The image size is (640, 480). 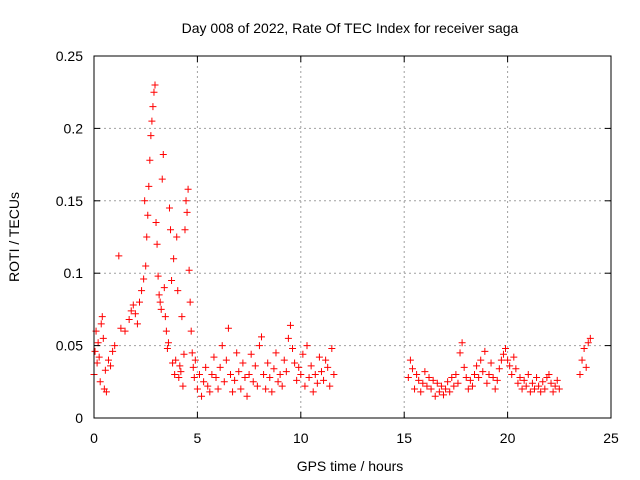 I want to click on x-tick-label: 15, so click(x=404, y=438).